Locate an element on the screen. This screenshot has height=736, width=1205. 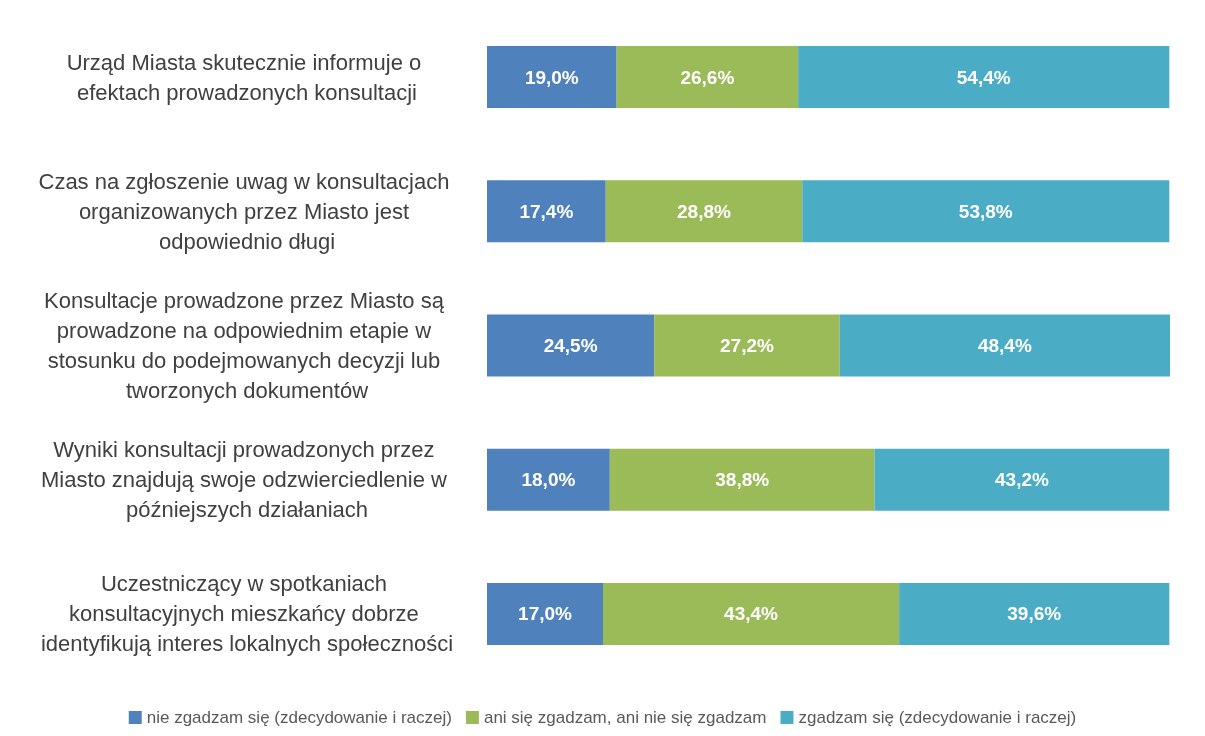
data-label: 43,2% is located at coordinates (1022, 480).